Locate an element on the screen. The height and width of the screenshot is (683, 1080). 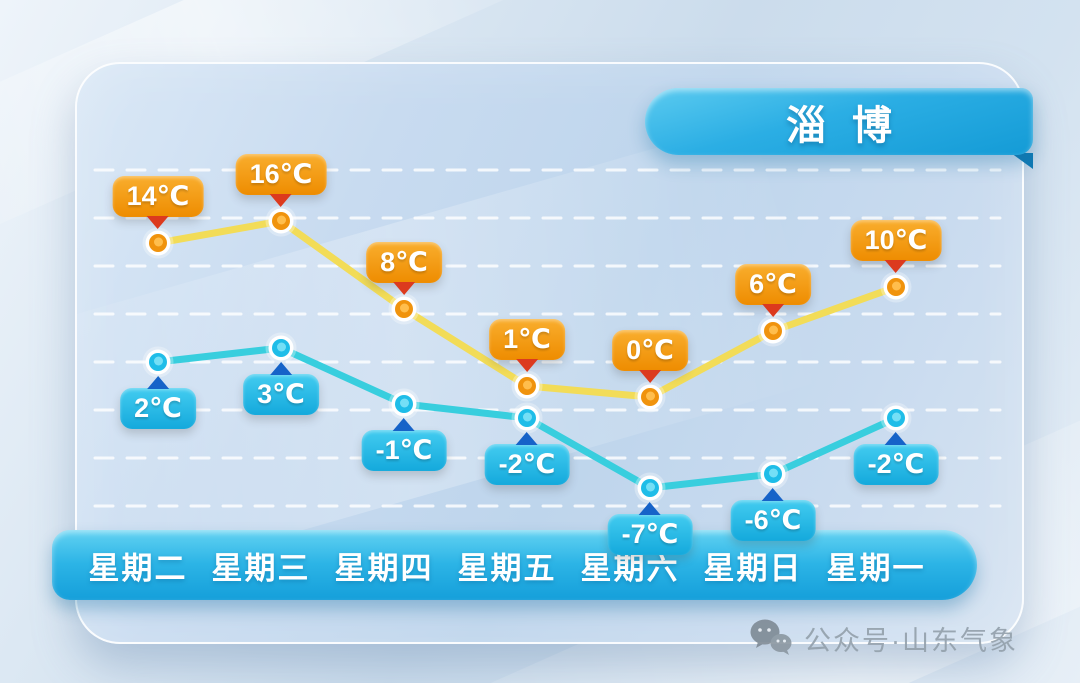
watermark-text: 公众号·山东气象 is located at coordinates (911, 640).